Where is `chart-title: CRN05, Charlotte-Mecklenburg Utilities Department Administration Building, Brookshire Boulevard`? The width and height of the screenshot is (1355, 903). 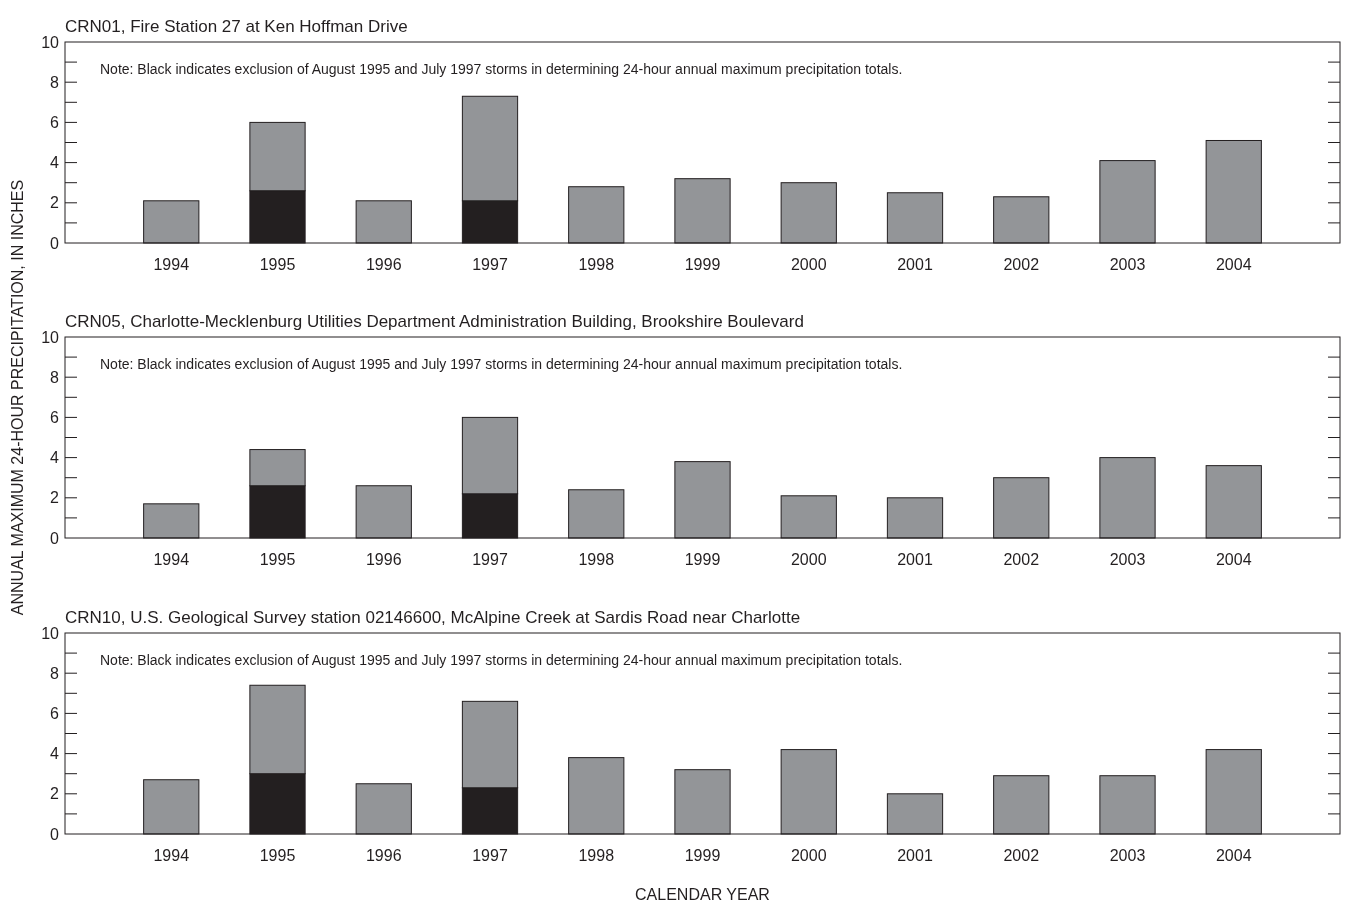 chart-title: CRN05, Charlotte-Mecklenburg Utilities Department Administration Building, Brookshire Boulevard is located at coordinates (434, 321).